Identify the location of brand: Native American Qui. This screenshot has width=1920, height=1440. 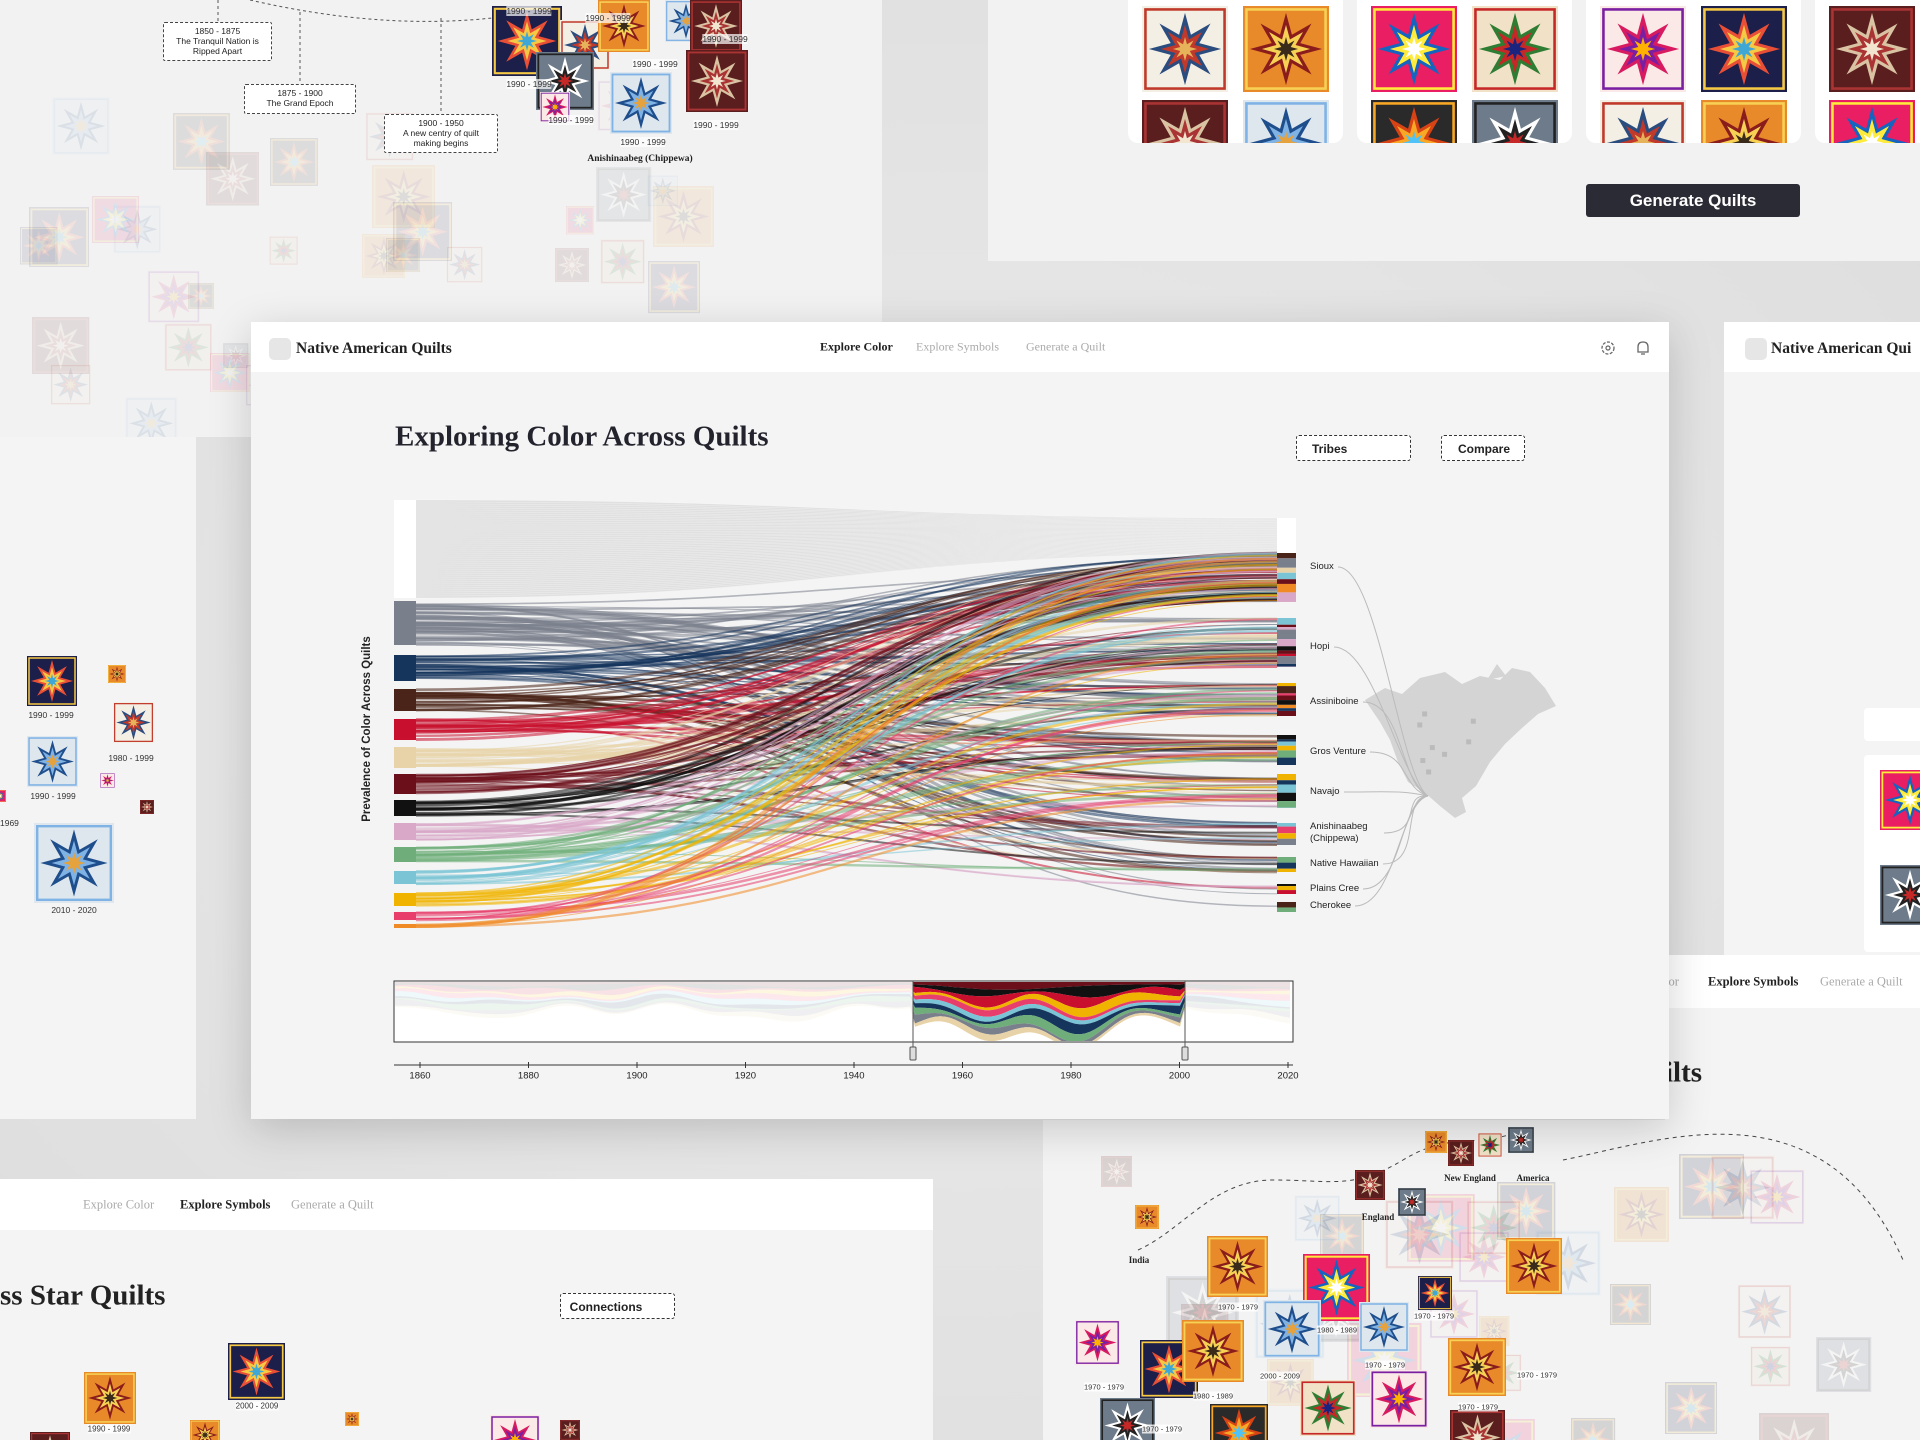
(1841, 348).